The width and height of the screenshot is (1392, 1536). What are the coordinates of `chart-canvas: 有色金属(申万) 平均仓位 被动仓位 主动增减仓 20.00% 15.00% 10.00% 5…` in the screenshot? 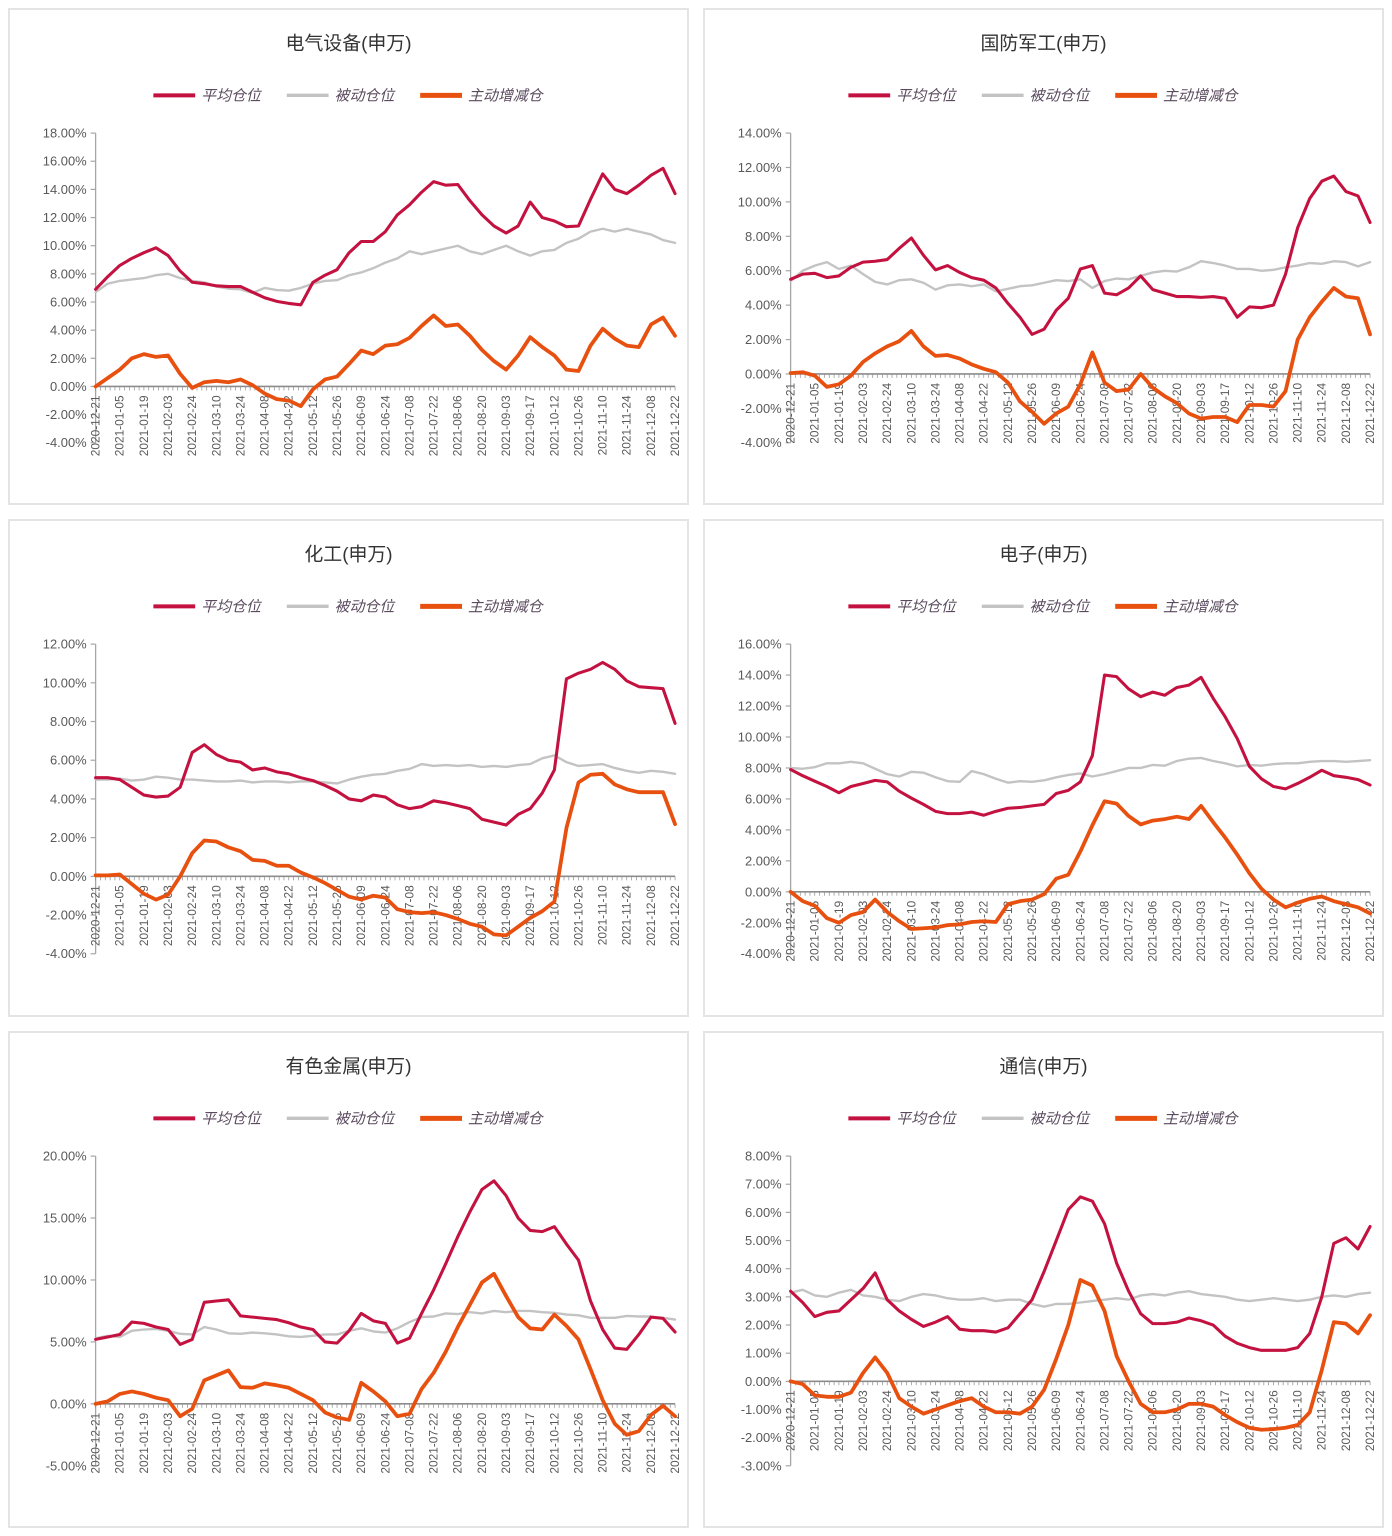 It's located at (362, 1264).